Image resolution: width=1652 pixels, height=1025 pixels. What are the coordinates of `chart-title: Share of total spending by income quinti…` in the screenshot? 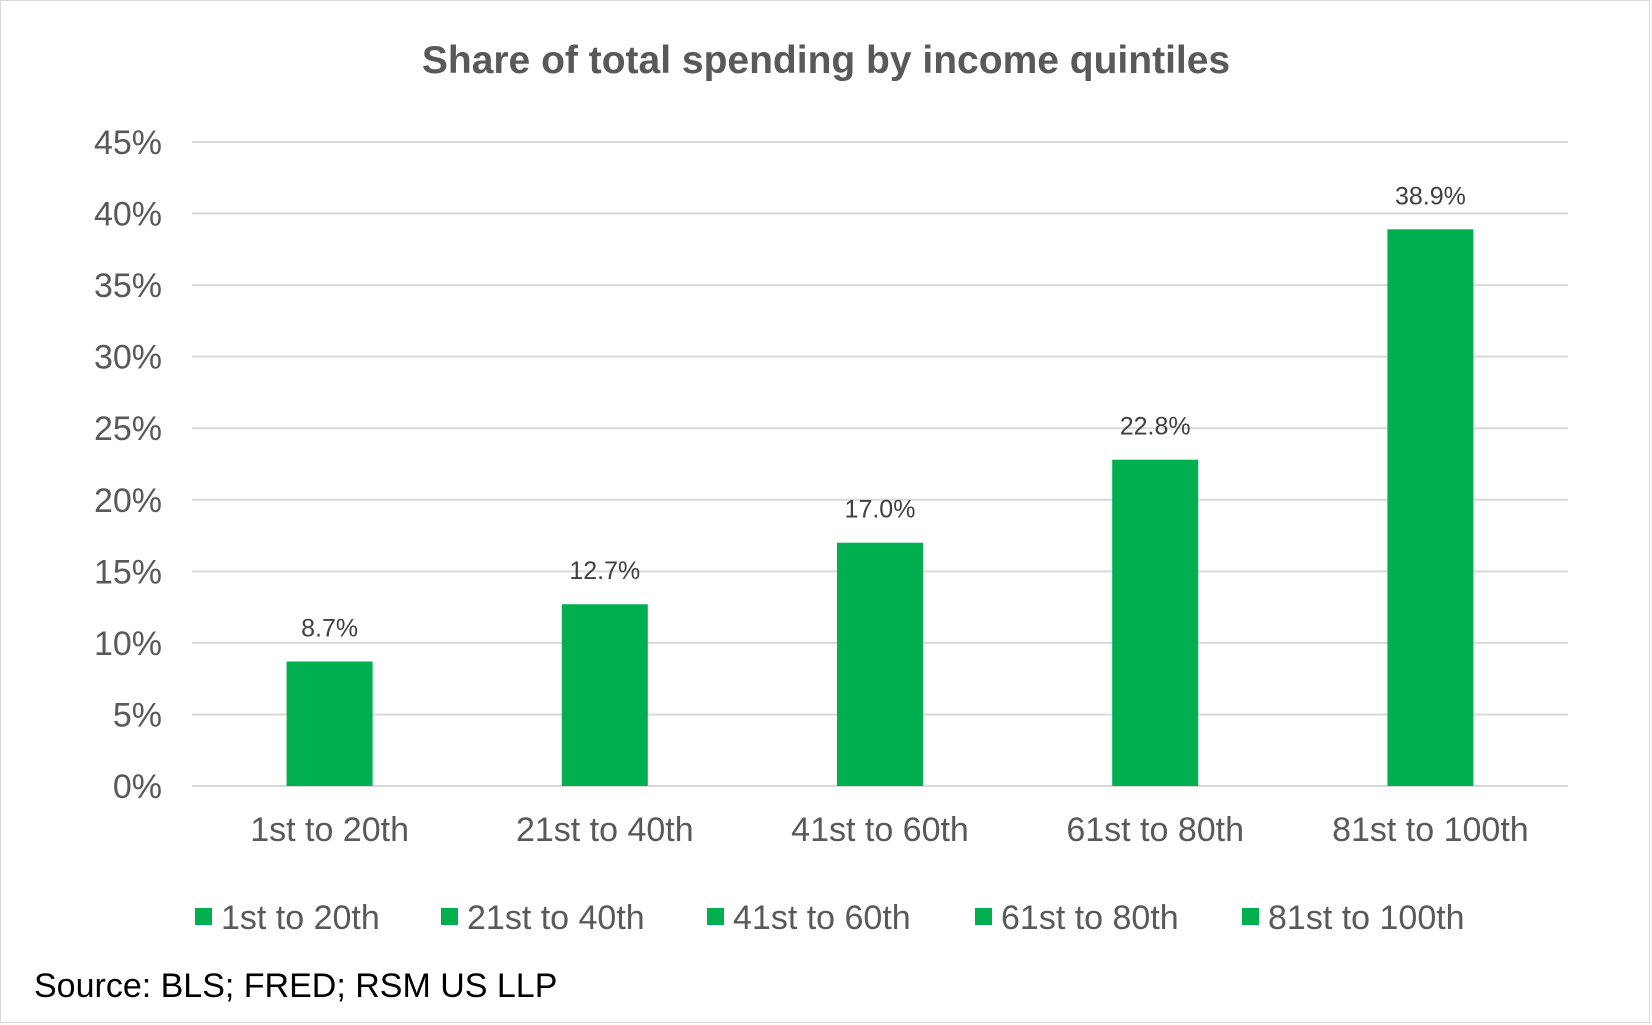 It's located at (826, 60).